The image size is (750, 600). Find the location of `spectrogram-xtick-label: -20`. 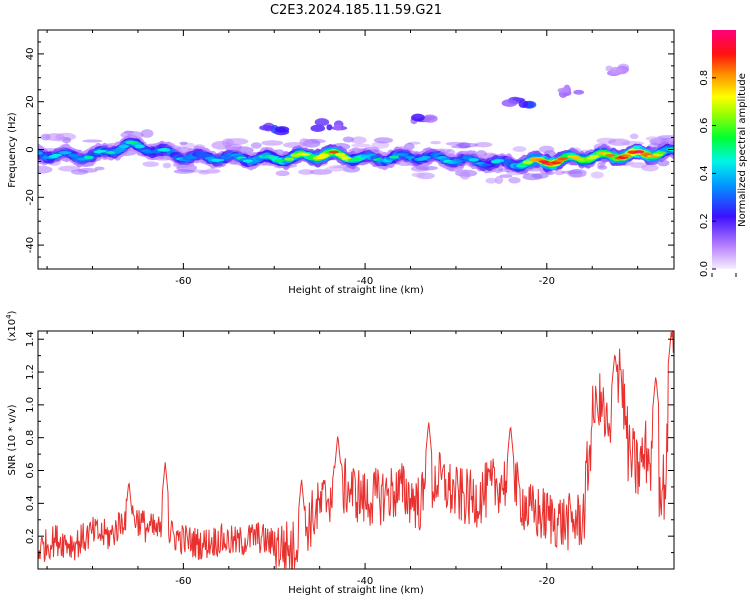

spectrogram-xtick-label: -20 is located at coordinates (547, 281).